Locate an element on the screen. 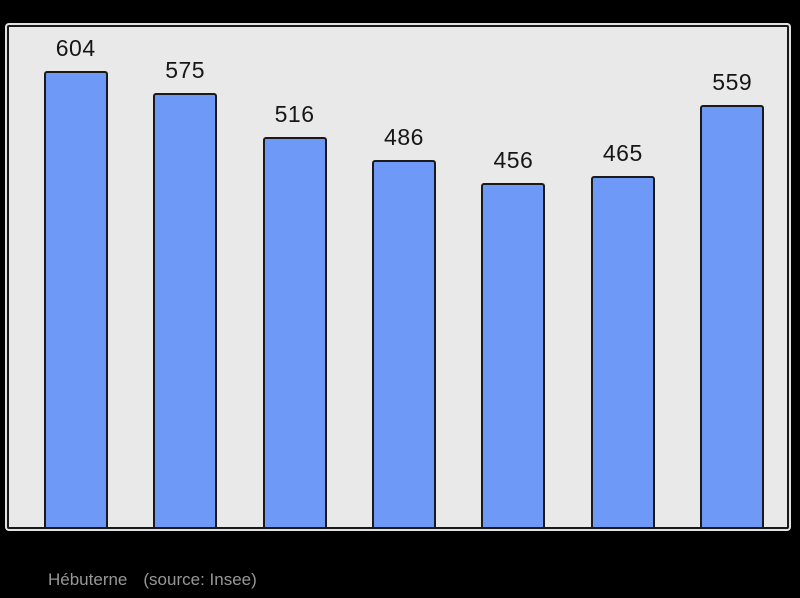 This screenshot has width=800, height=598. bar-column: 456 is located at coordinates (513, 277).